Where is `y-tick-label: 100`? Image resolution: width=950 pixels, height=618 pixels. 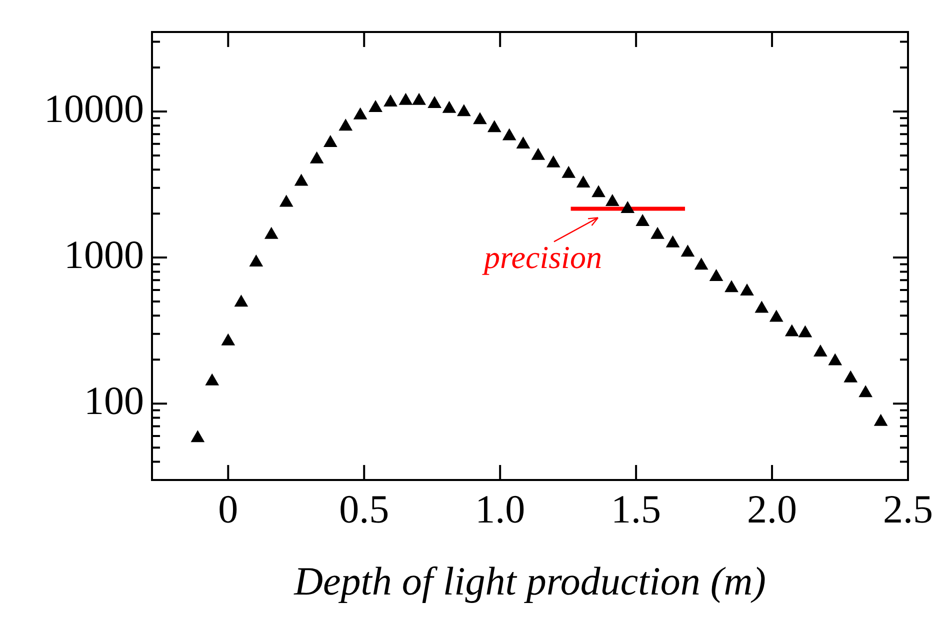
y-tick-label: 100 is located at coordinates (114, 401).